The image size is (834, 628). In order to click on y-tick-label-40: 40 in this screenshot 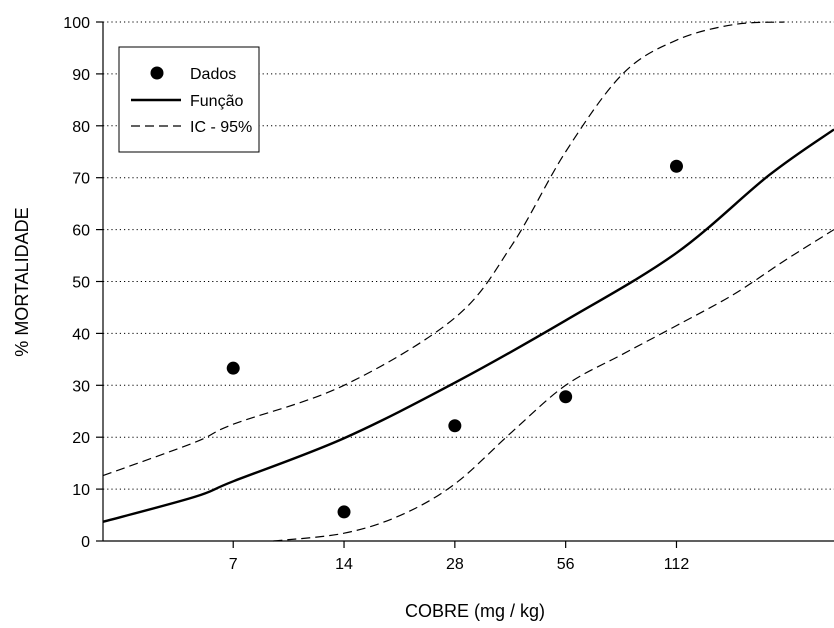, I will do `click(81, 334)`.